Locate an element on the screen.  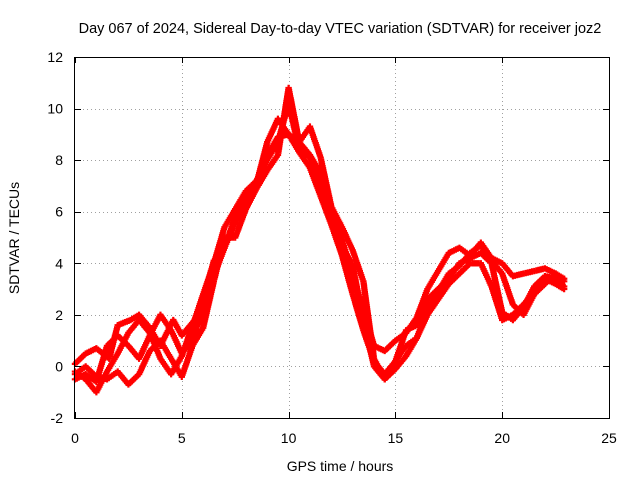
y-tick-label: 10 is located at coordinates (55, 109).